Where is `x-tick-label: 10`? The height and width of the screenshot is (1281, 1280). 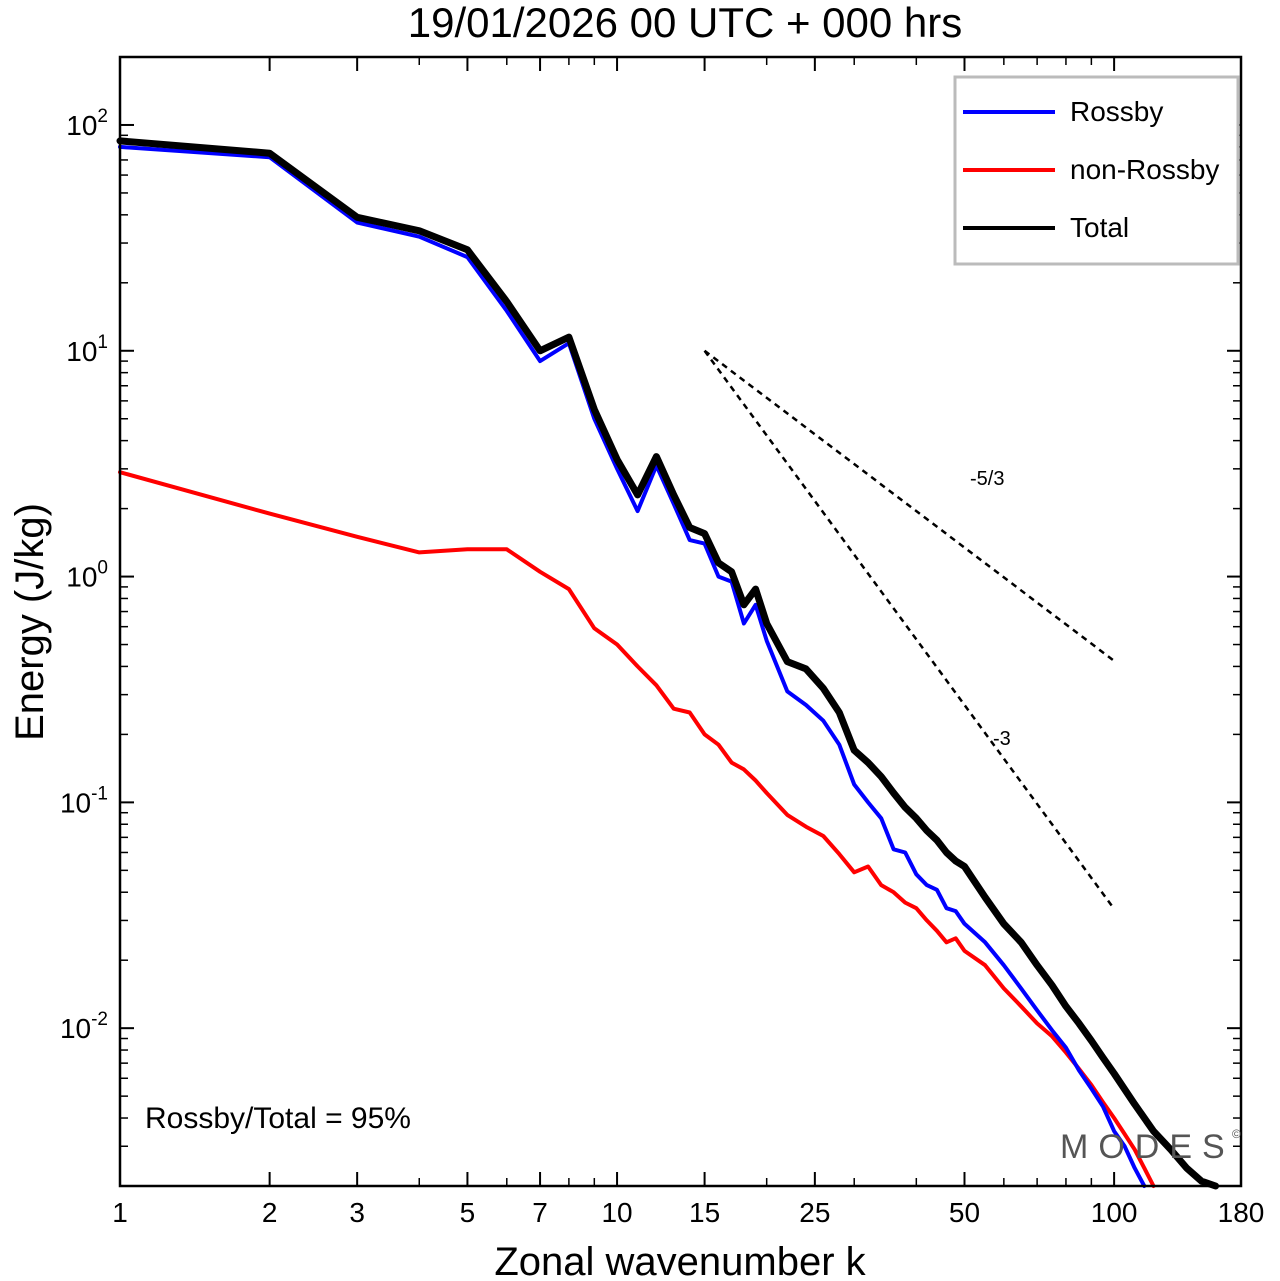
x-tick-label: 10 is located at coordinates (616, 1212).